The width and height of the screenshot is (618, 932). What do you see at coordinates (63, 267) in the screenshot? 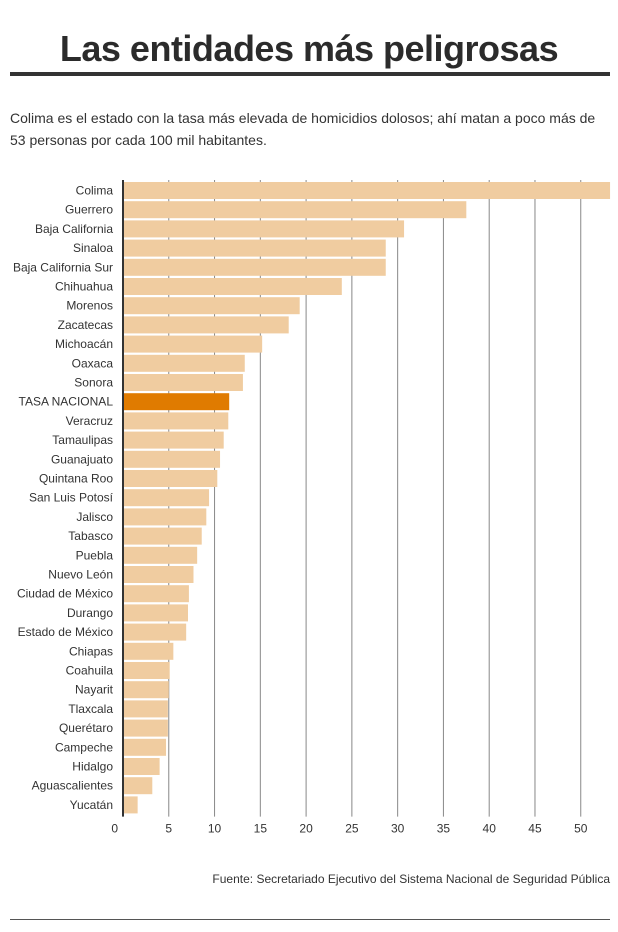
I see `category-label: Baja California Sur` at bounding box center [63, 267].